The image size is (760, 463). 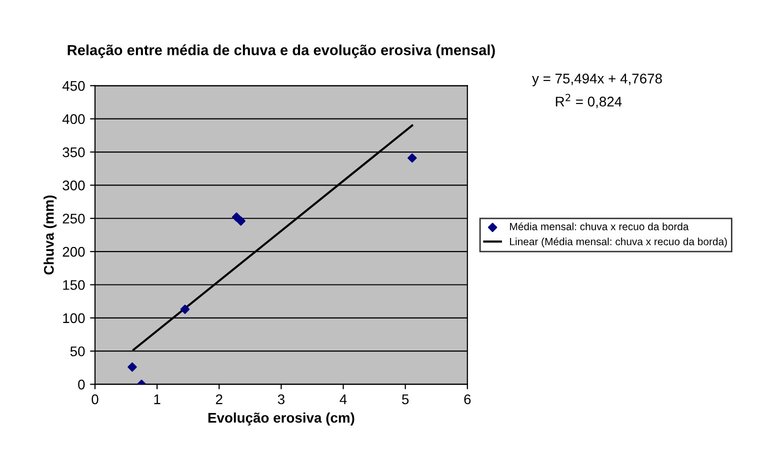 What do you see at coordinates (81, 385) in the screenshot?
I see `y-tick-label: 0` at bounding box center [81, 385].